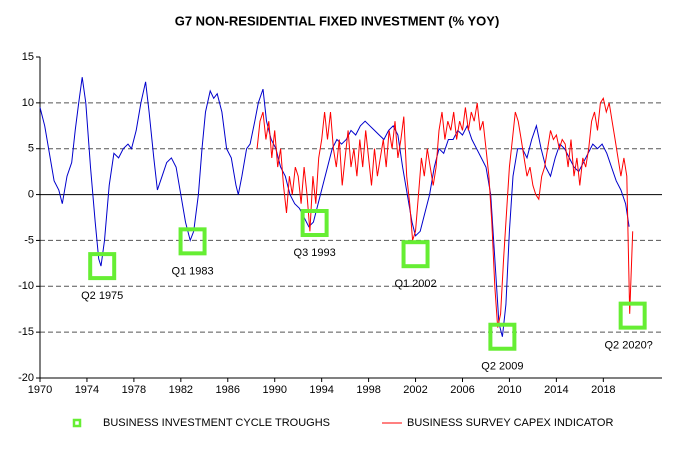  I want to click on x-tick-label: 1998, so click(368, 390).